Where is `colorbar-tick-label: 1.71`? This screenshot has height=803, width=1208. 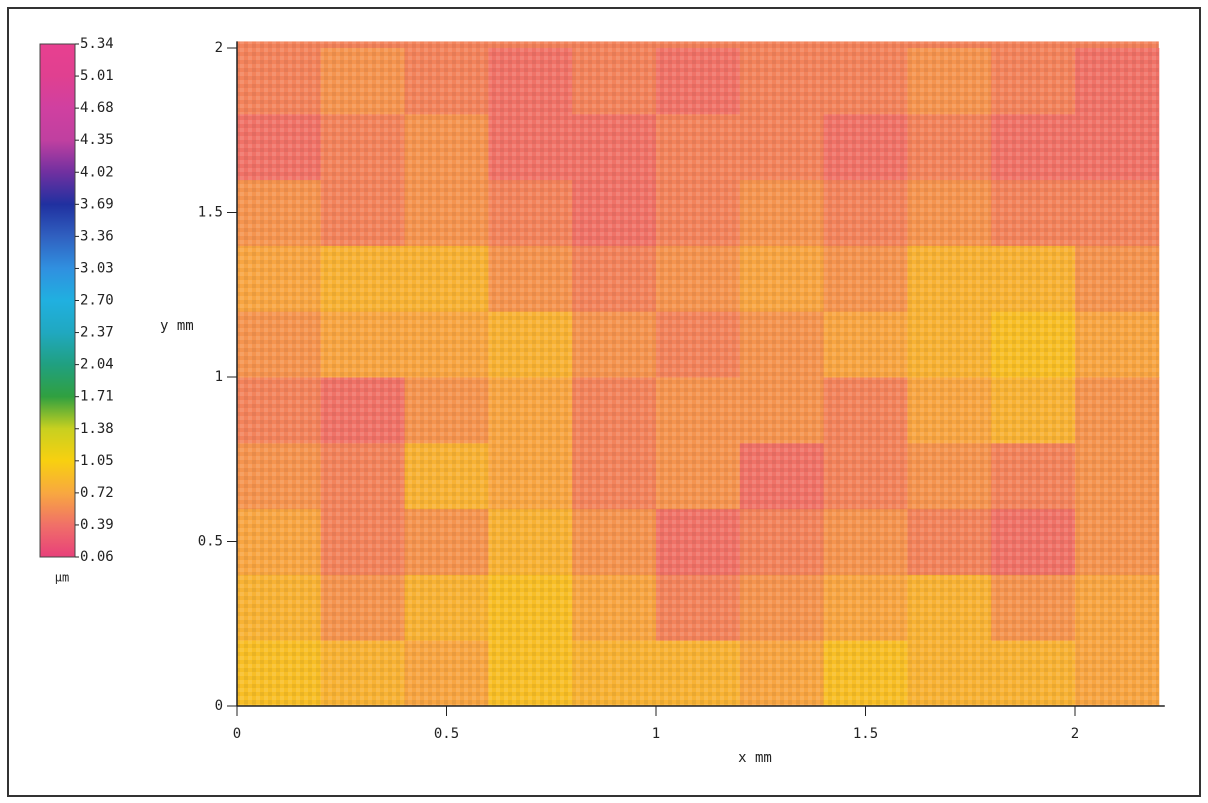
colorbar-tick-label: 1.71 is located at coordinates (97, 397).